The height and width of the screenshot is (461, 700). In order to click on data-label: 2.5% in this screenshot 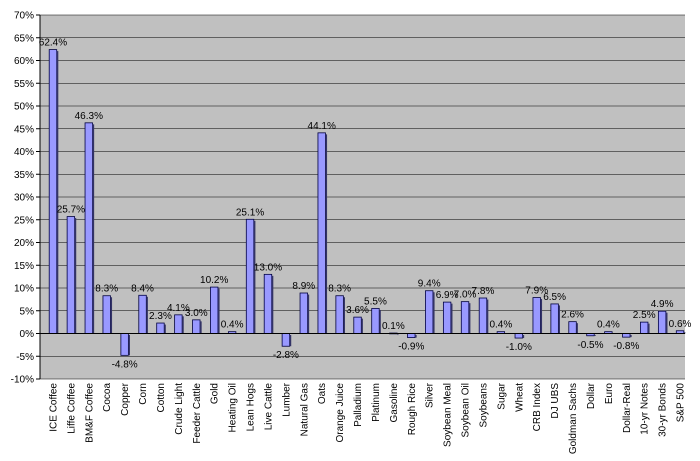, I will do `click(644, 315)`.